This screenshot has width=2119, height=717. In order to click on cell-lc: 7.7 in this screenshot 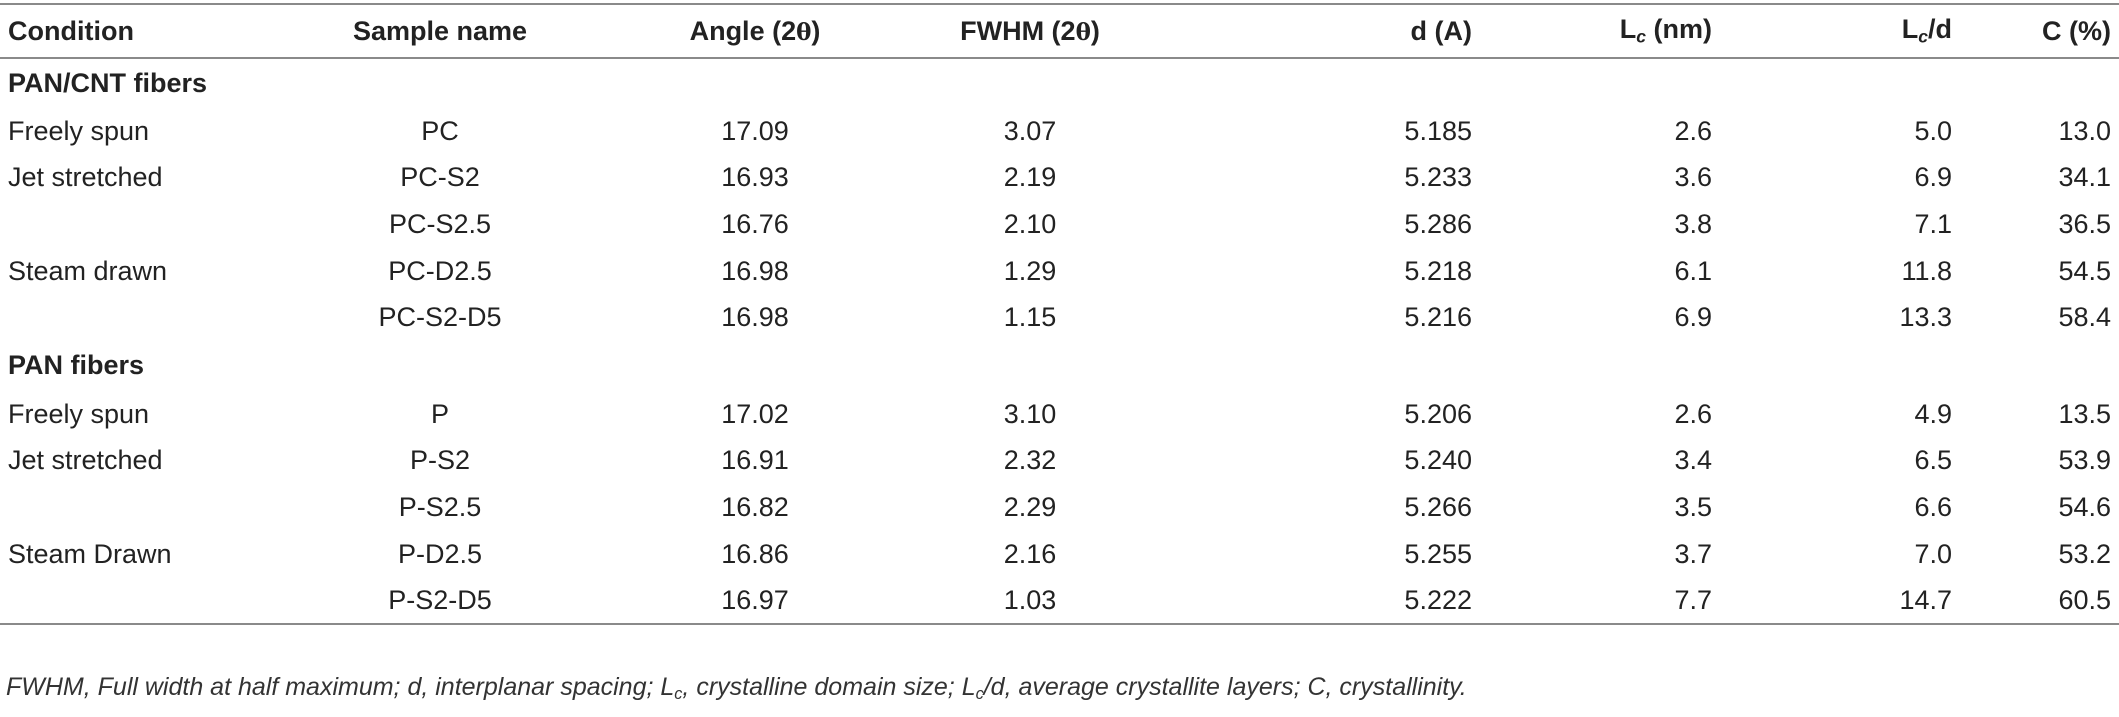, I will do `click(1600, 601)`.